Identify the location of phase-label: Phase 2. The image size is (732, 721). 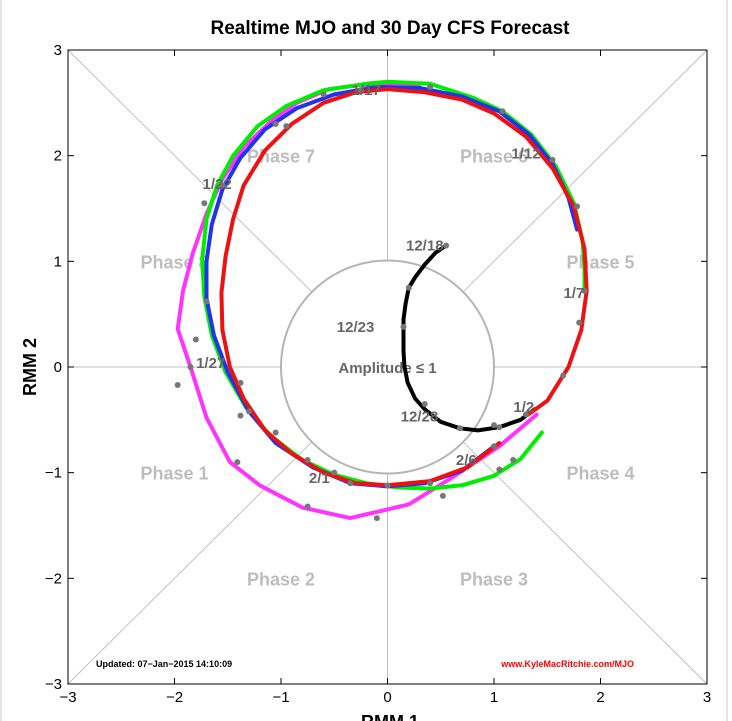
(281, 579).